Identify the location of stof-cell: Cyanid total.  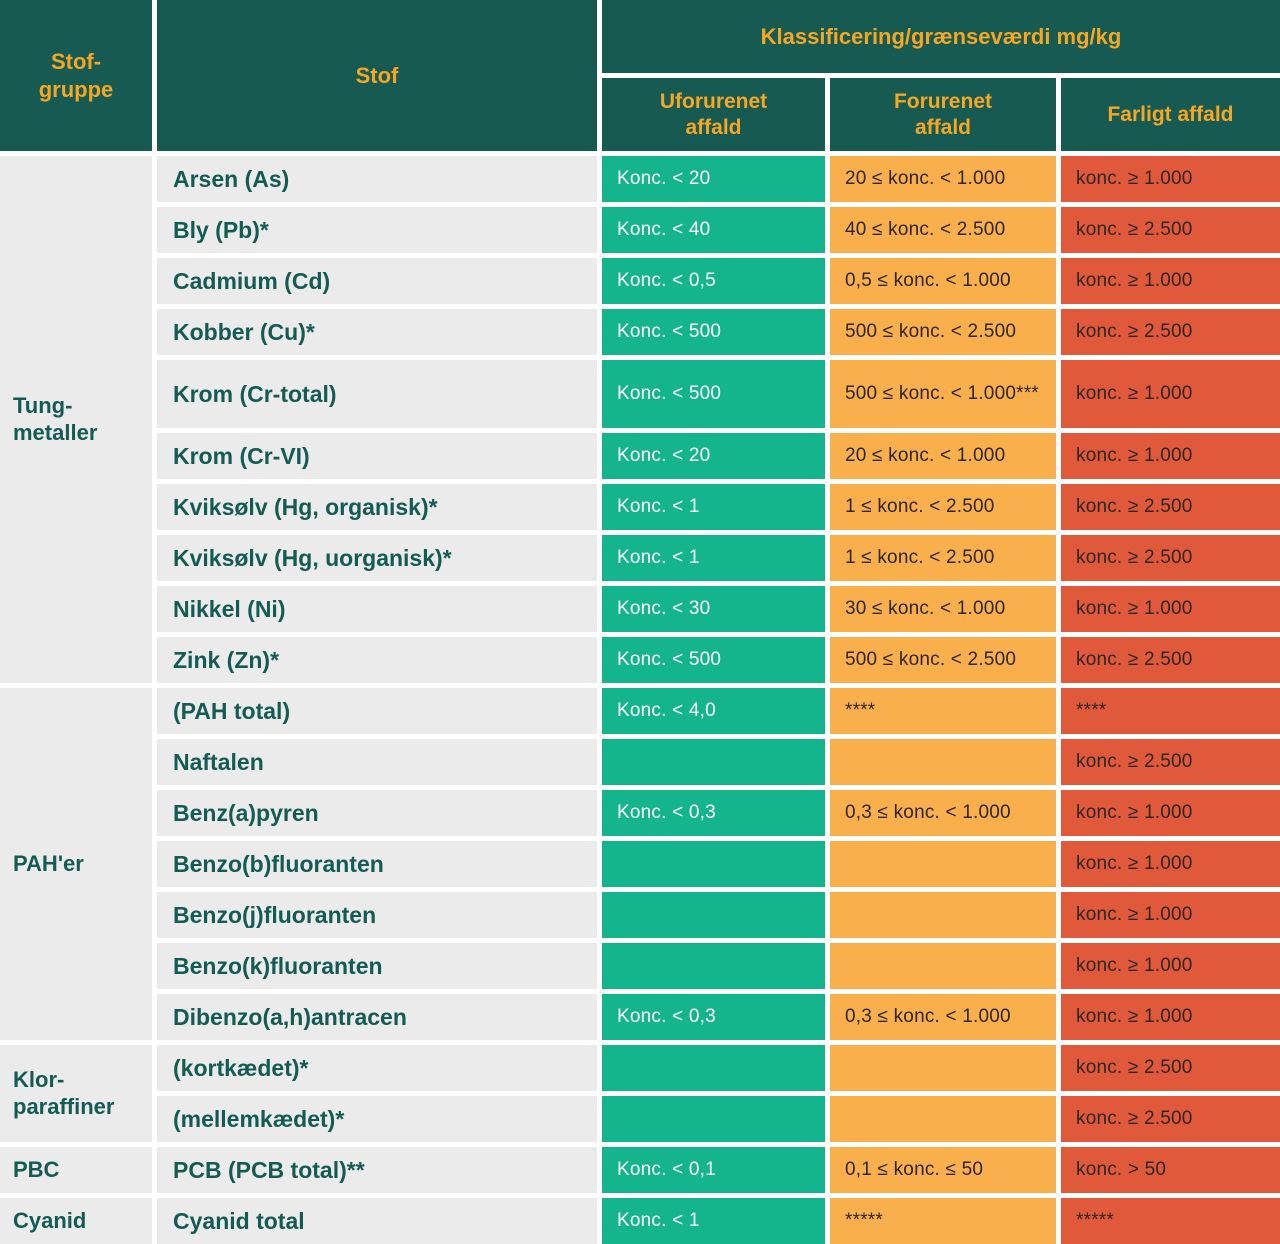
(377, 1221).